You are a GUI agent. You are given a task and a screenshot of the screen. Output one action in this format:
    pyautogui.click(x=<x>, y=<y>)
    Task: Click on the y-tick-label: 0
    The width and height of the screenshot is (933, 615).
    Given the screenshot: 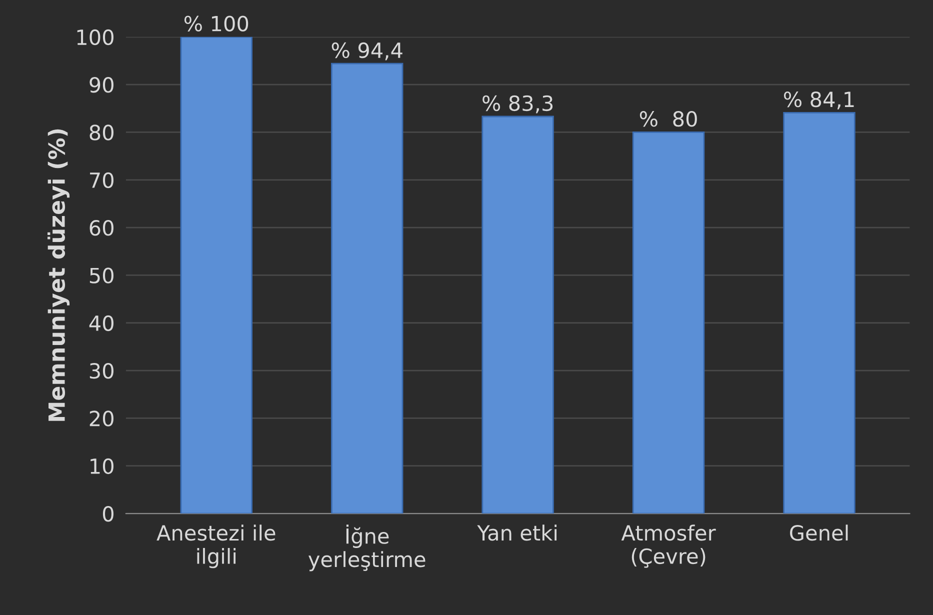 What is the action you would take?
    pyautogui.click(x=108, y=514)
    